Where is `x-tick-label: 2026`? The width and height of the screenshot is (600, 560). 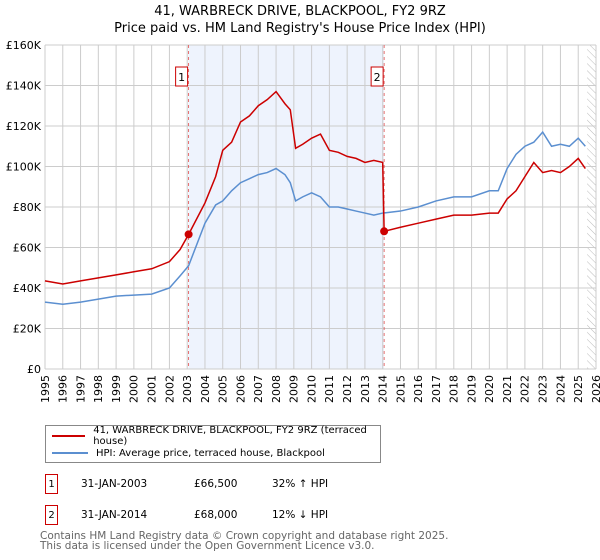 x-tick-label: 2026 is located at coordinates (595, 389).